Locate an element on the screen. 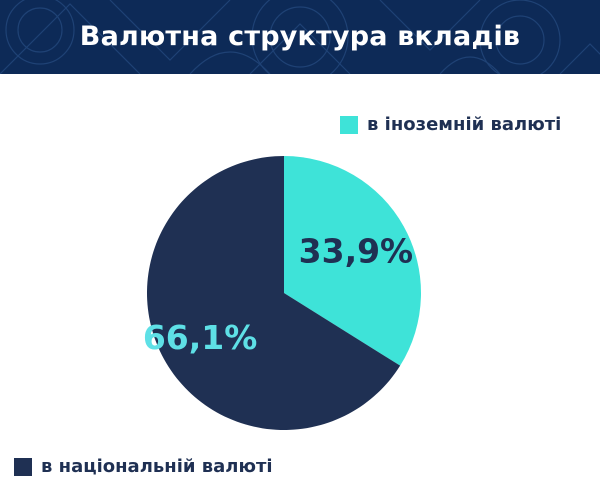  pie-slice-foreign-currency is located at coordinates (352, 261).